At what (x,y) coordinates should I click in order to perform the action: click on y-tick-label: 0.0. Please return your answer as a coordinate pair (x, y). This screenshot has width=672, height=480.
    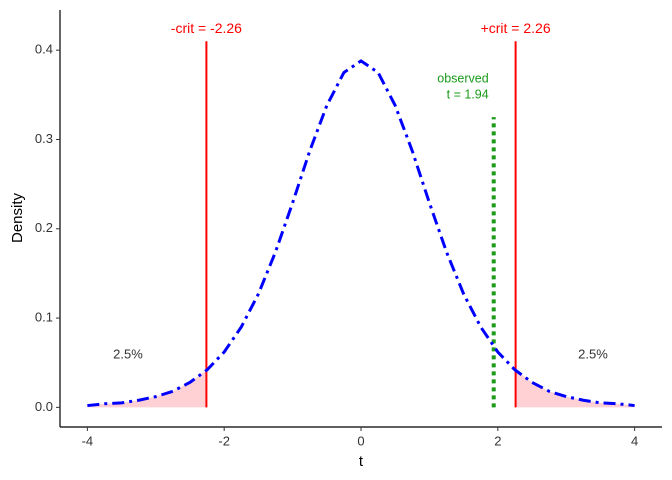
    Looking at the image, I should click on (44, 406).